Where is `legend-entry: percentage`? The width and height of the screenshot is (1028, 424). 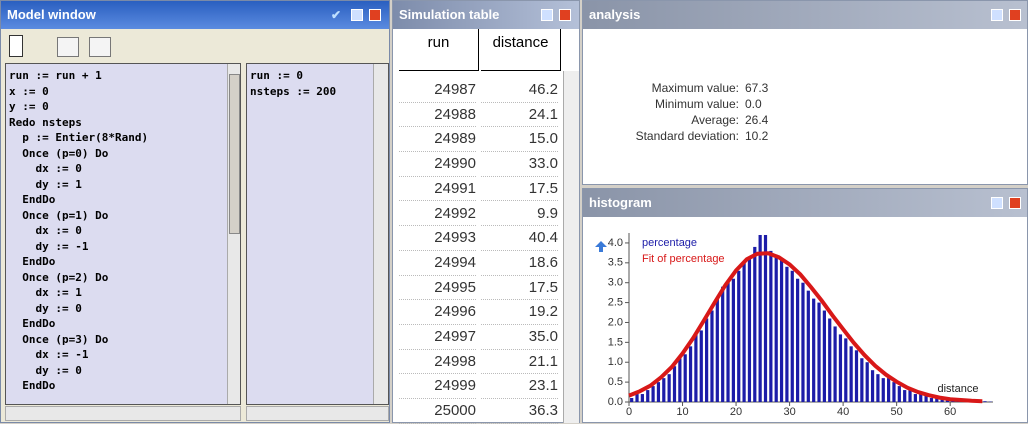
legend-entry: percentage is located at coordinates (669, 243).